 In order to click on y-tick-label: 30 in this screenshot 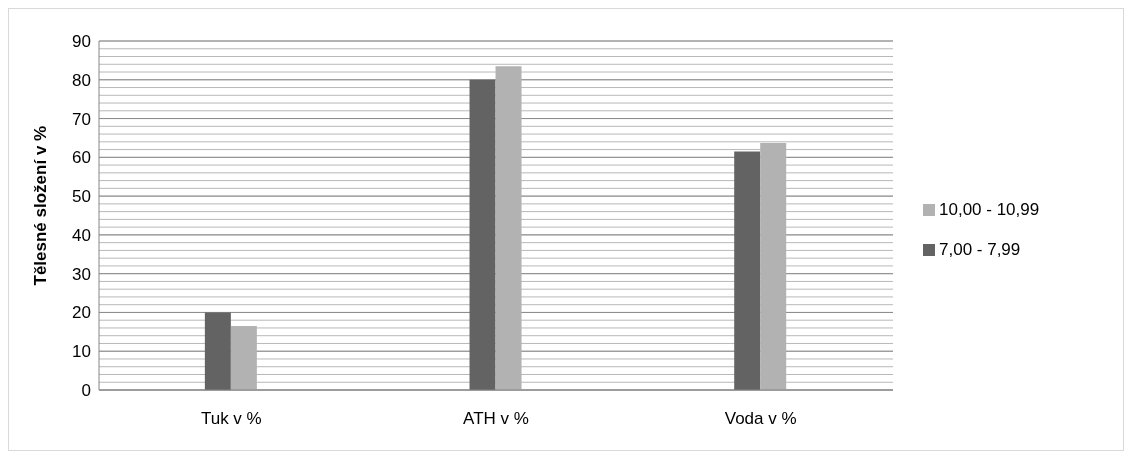, I will do `click(81, 274)`.